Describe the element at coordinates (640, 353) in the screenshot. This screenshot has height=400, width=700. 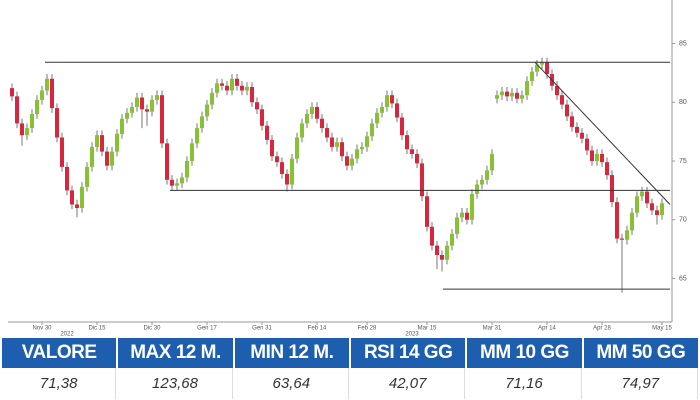
I see `header-cell: MM 50 GG` at that location.